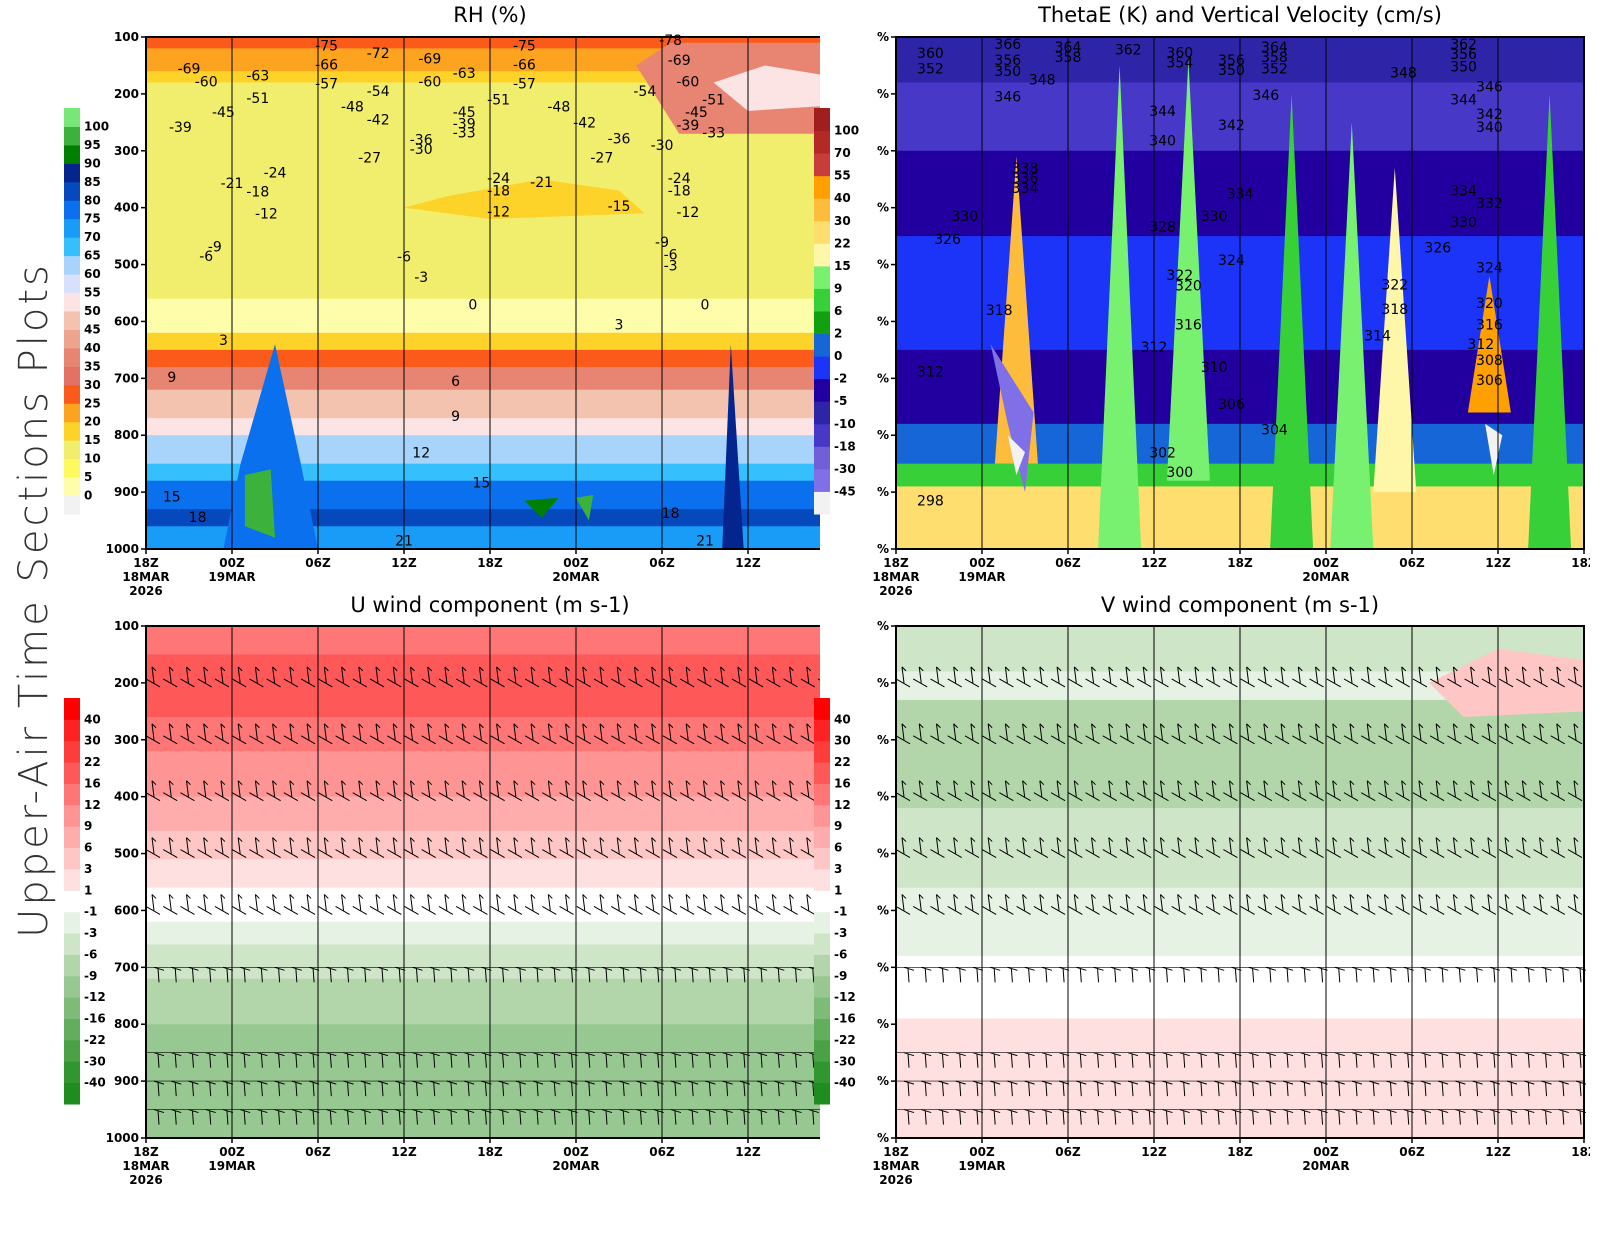 Image resolution: width=1600 pixels, height=1236 pixels. Describe the element at coordinates (842, 762) in the screenshot. I see `colorbar-label: 22` at that location.